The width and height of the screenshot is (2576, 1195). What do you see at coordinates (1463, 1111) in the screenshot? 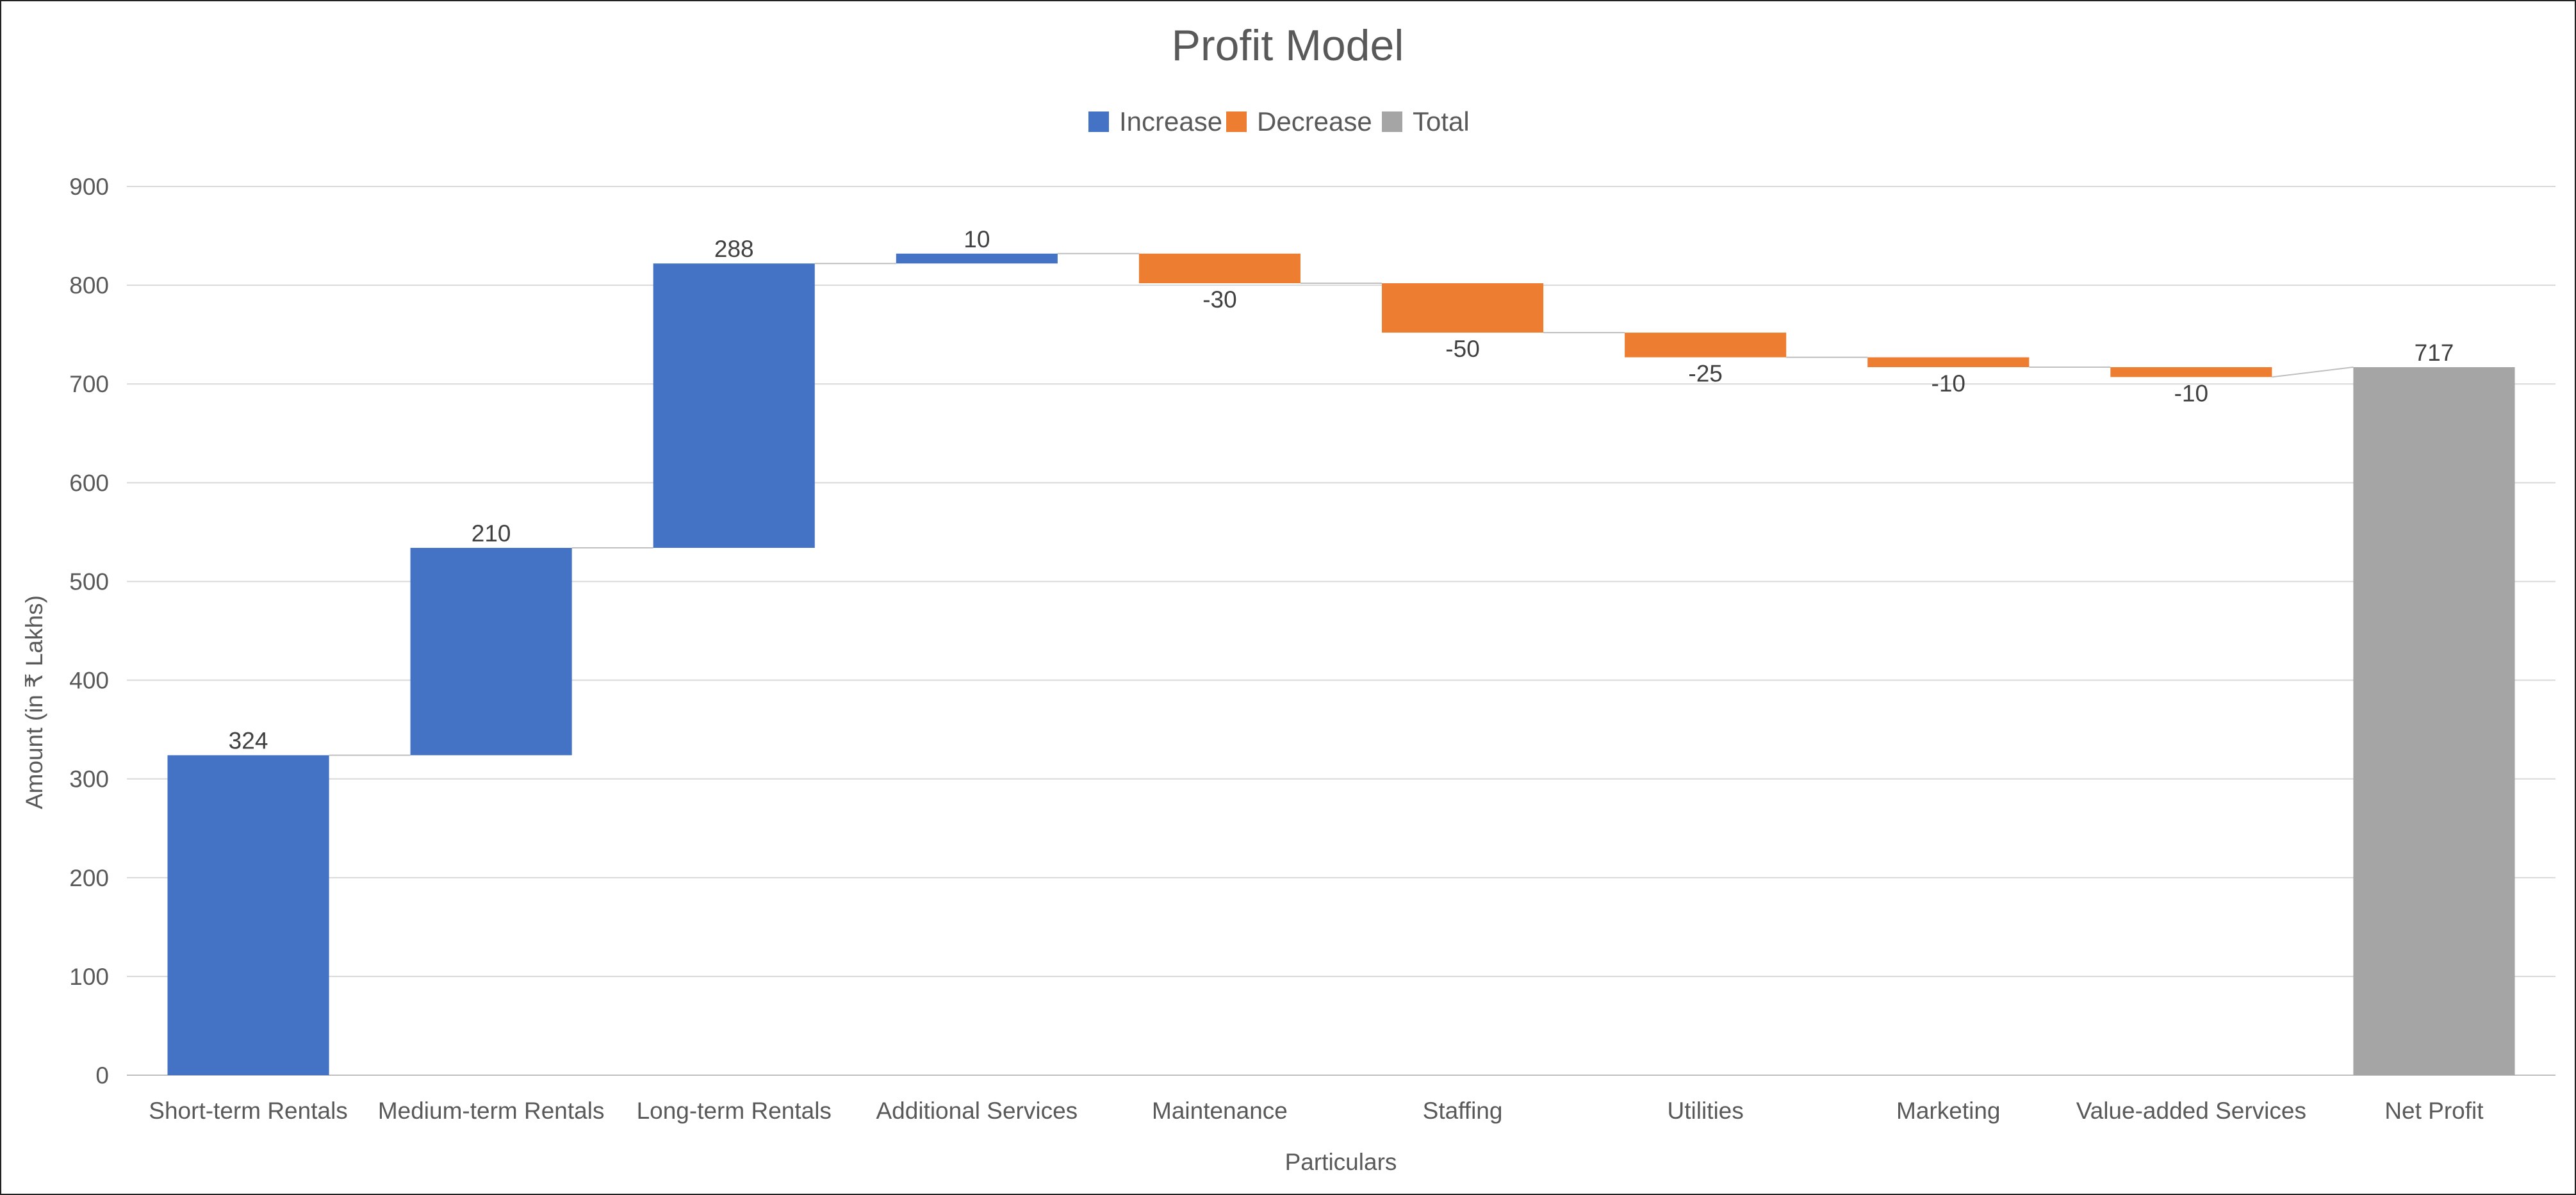
I see `x-tick-label-staffing: Staffing` at bounding box center [1463, 1111].